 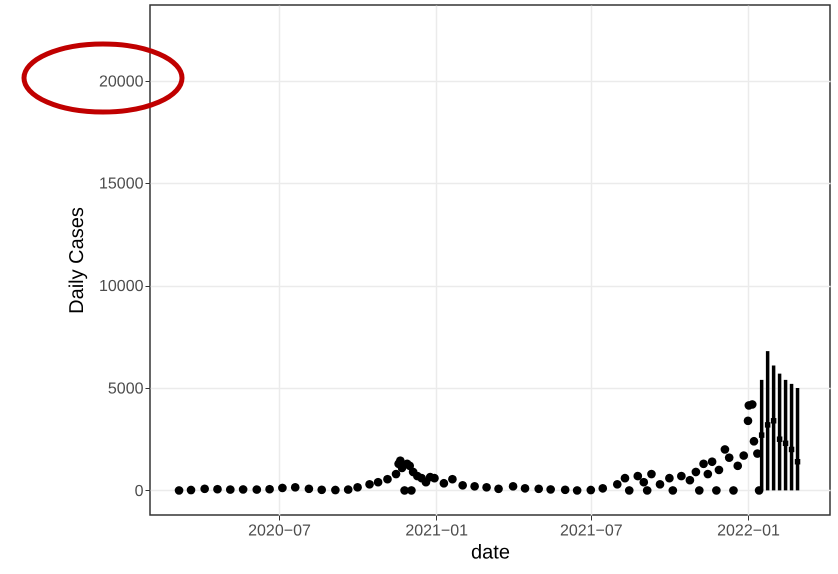 I want to click on x-tick-label: 2021−07, so click(x=591, y=531).